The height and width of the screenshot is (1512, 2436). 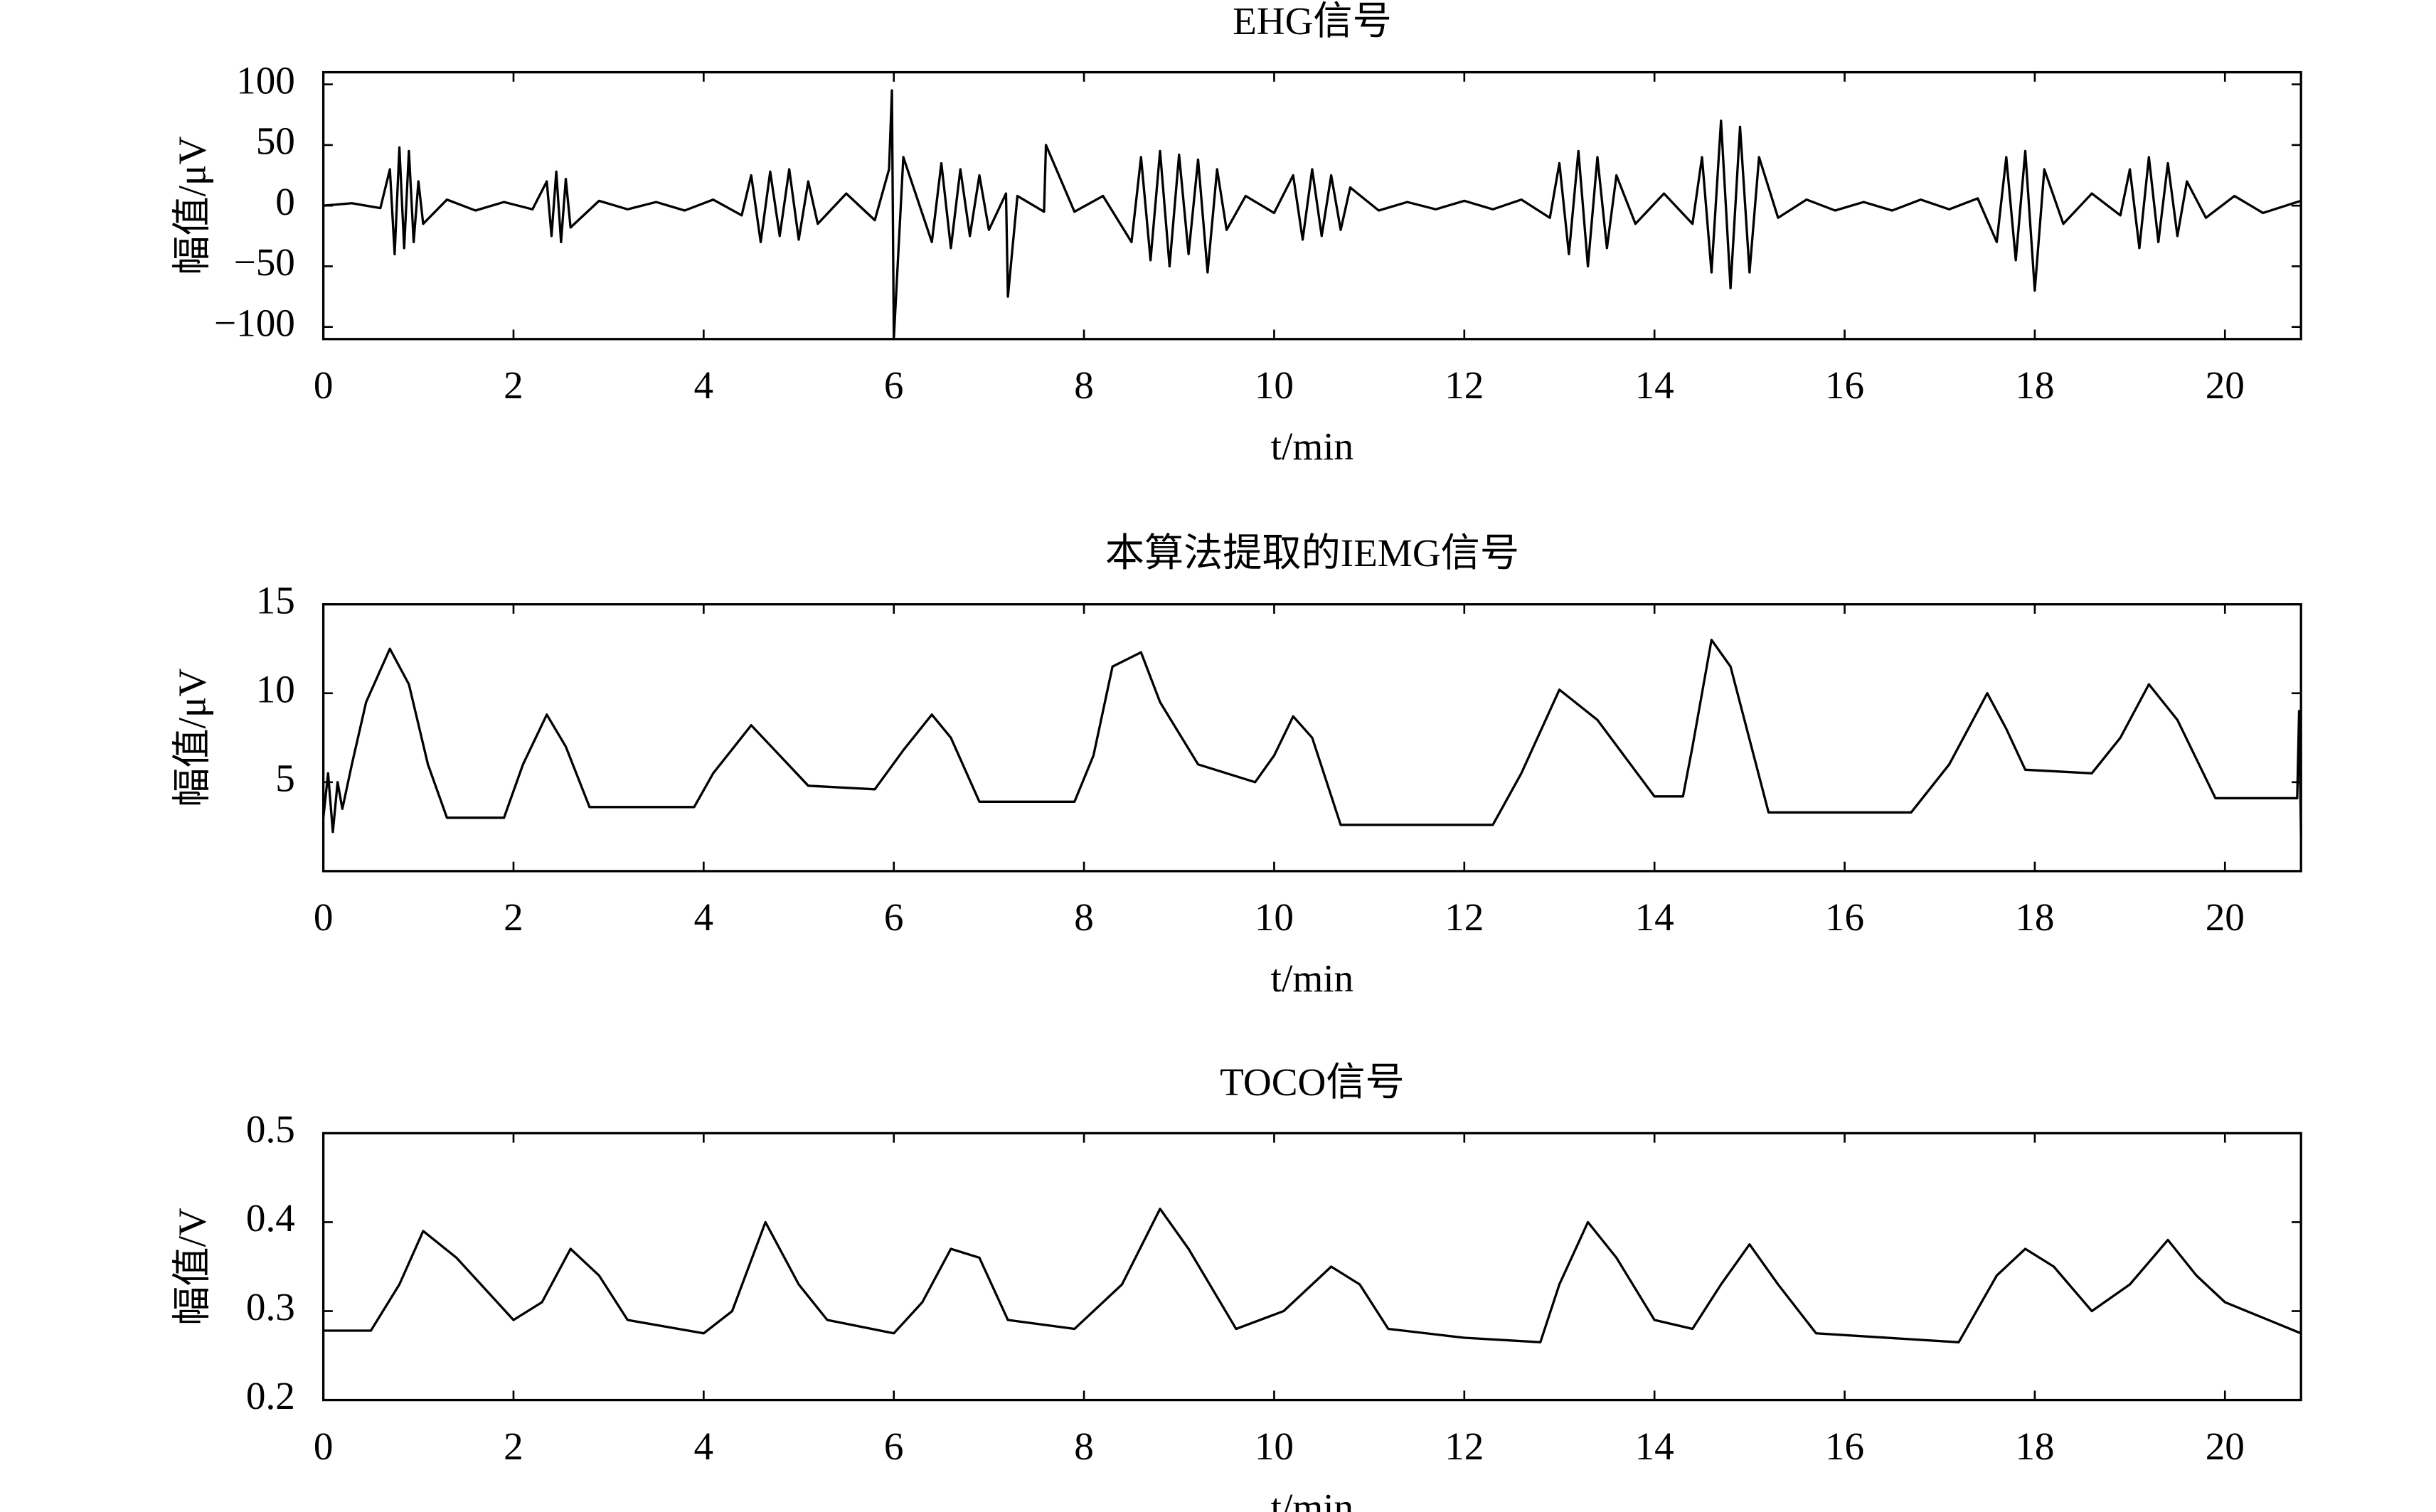 What do you see at coordinates (270, 1395) in the screenshot?
I see `y-tick-label: 0.2` at bounding box center [270, 1395].